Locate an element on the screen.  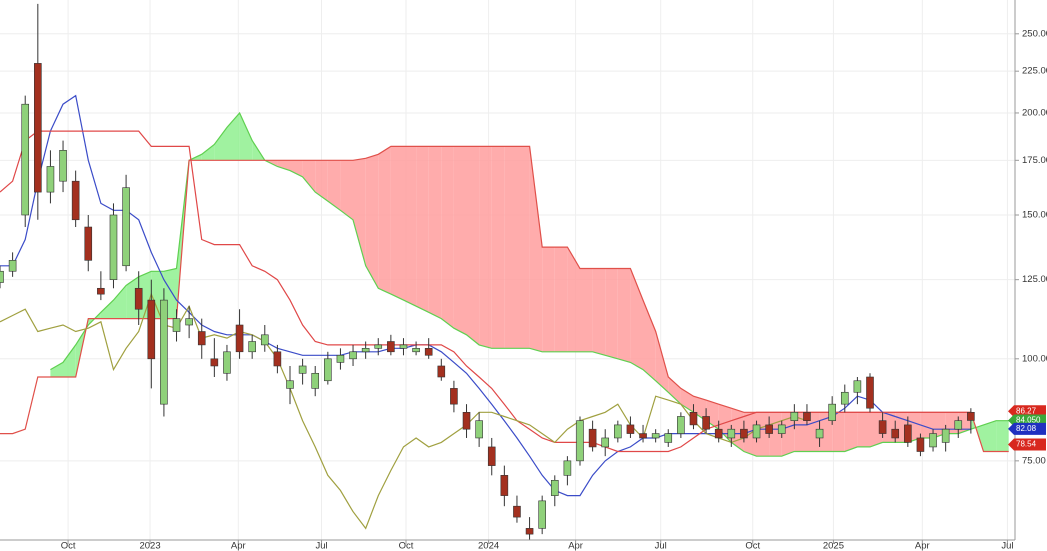
x-tick-label: Jul is located at coordinates (321, 546).